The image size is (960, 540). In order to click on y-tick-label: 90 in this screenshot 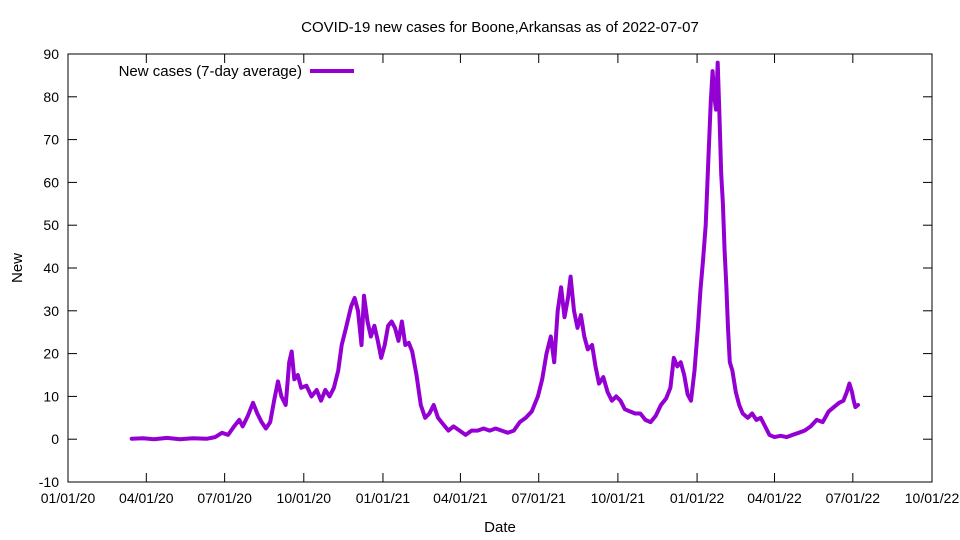, I will do `click(51, 54)`.